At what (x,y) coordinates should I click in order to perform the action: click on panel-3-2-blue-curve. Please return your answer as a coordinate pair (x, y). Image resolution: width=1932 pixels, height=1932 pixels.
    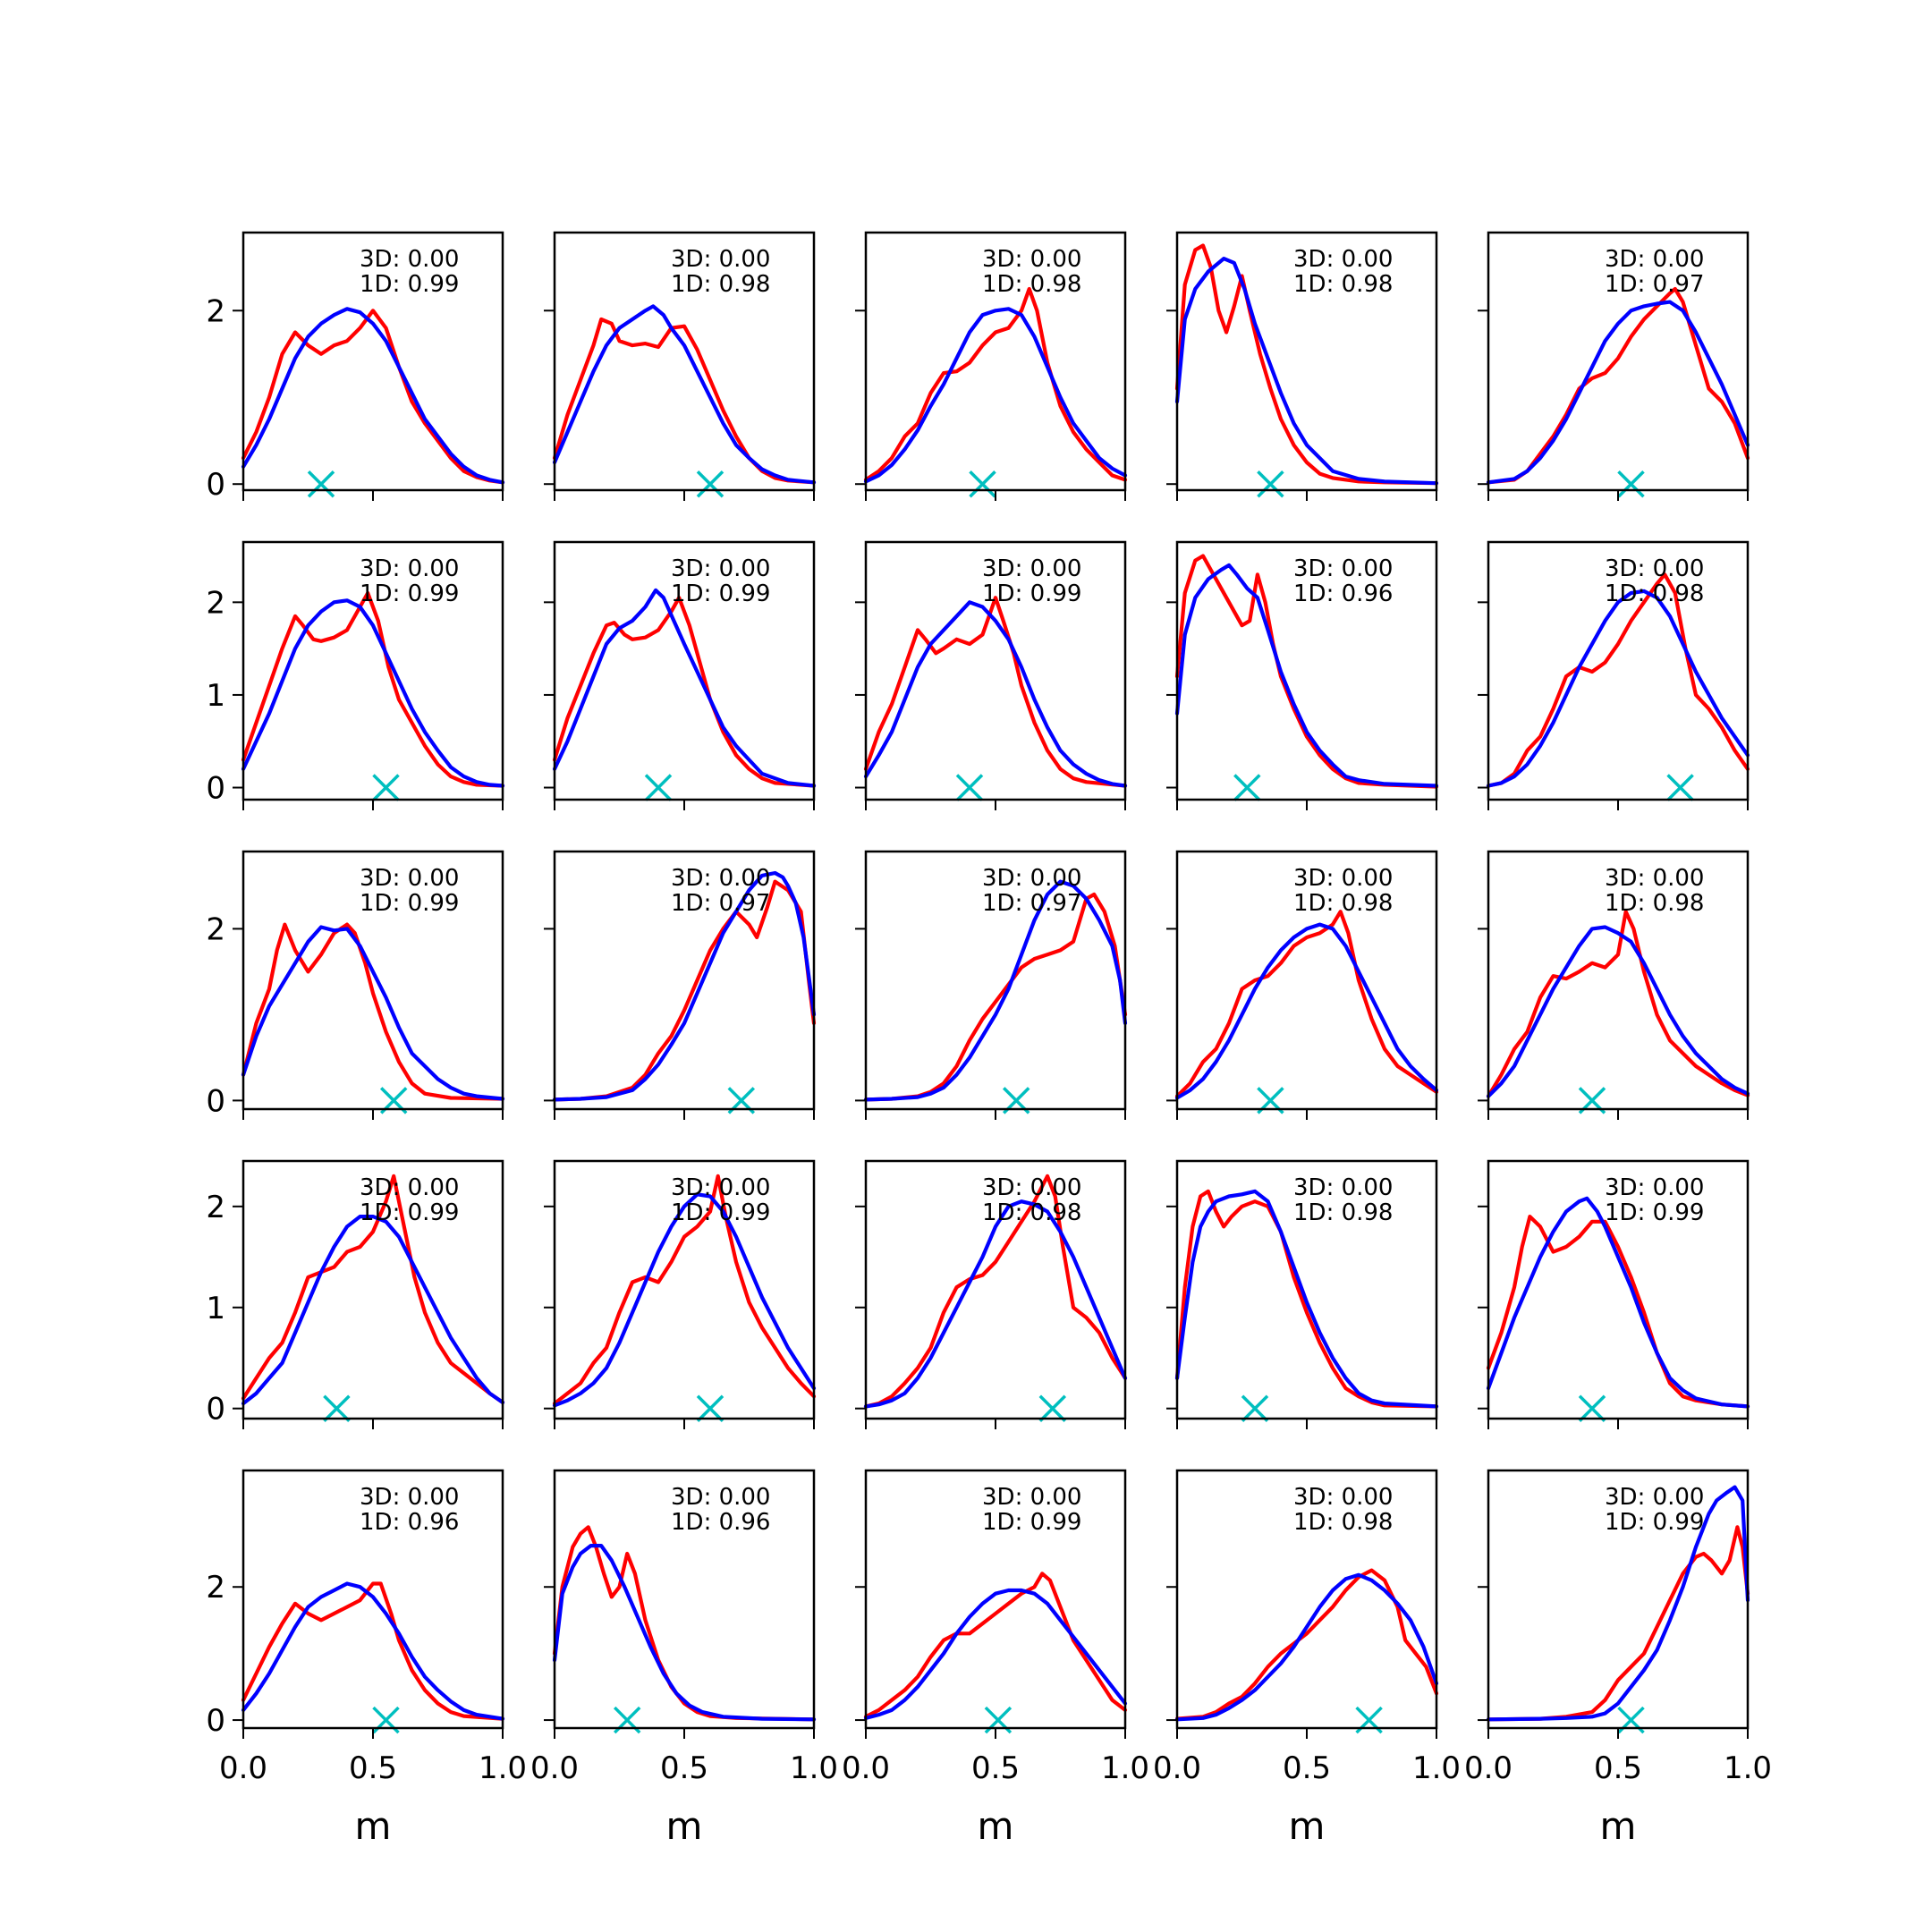
    Looking at the image, I should click on (684, 986).